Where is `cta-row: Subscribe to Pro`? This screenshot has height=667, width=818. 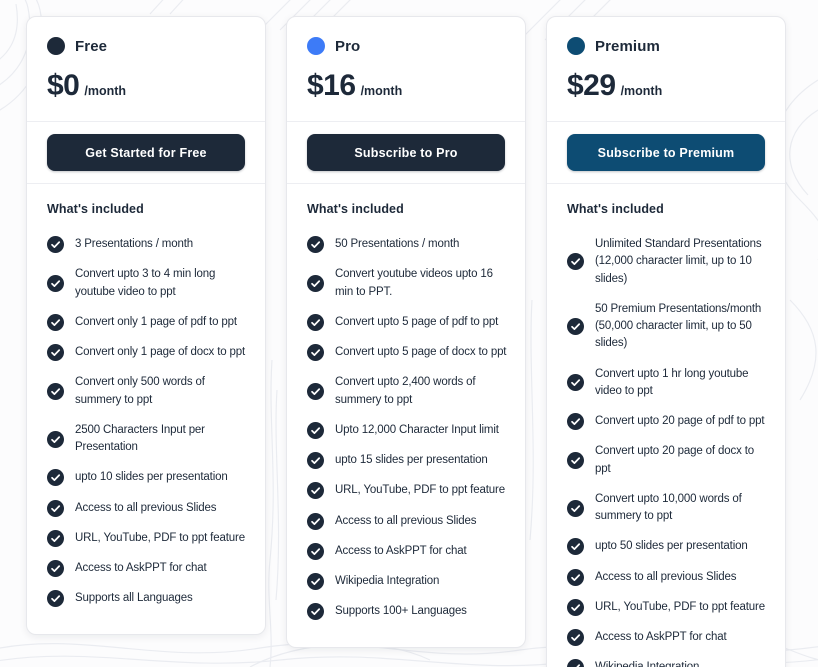 cta-row: Subscribe to Pro is located at coordinates (406, 152).